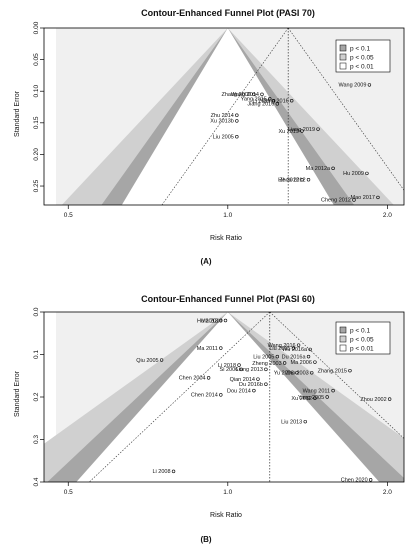 This screenshot has width=412, height=550. Describe the element at coordinates (245, 95) in the screenshot. I see `study-label: Wang 2014` at that location.